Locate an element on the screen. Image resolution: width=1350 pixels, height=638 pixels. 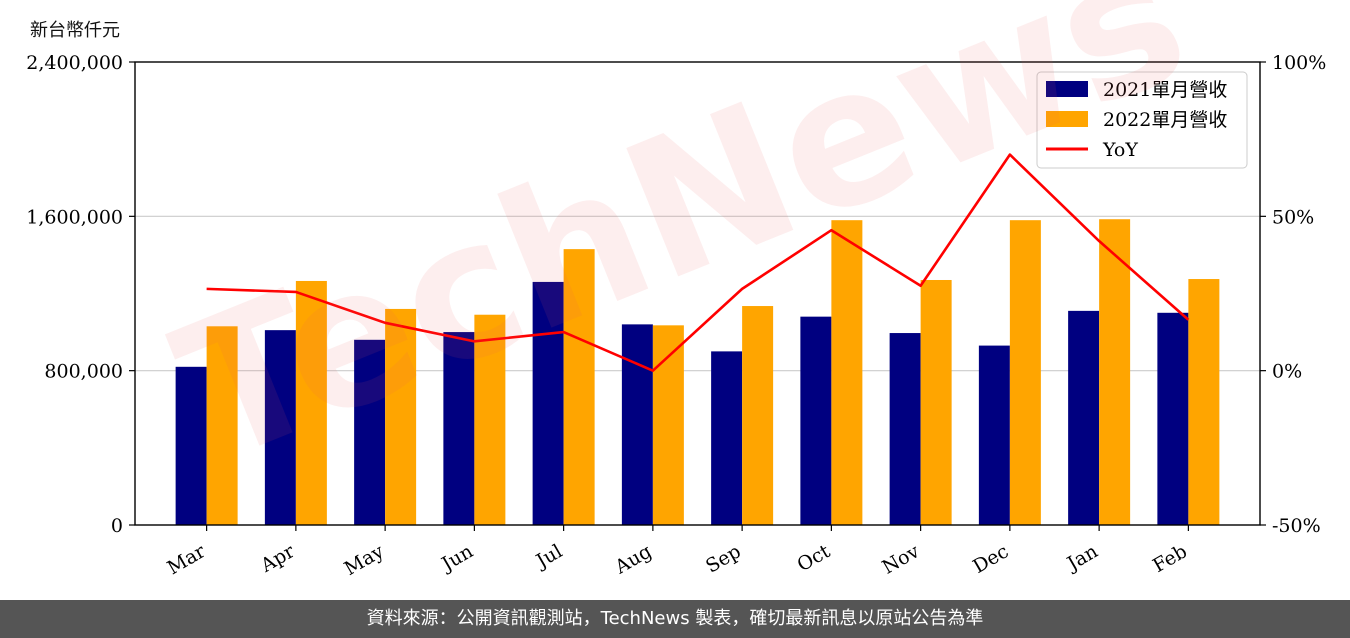
x-tick-label: Jan is located at coordinates (1082, 558).